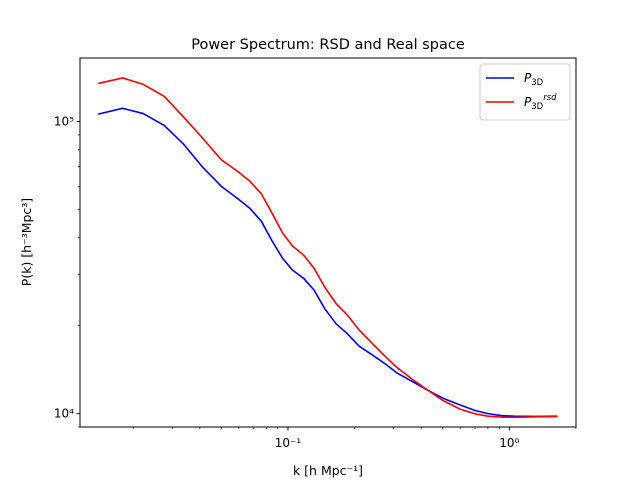 This screenshot has width=640, height=480. I want to click on legend-label-1: P3Drsd, so click(540, 102).